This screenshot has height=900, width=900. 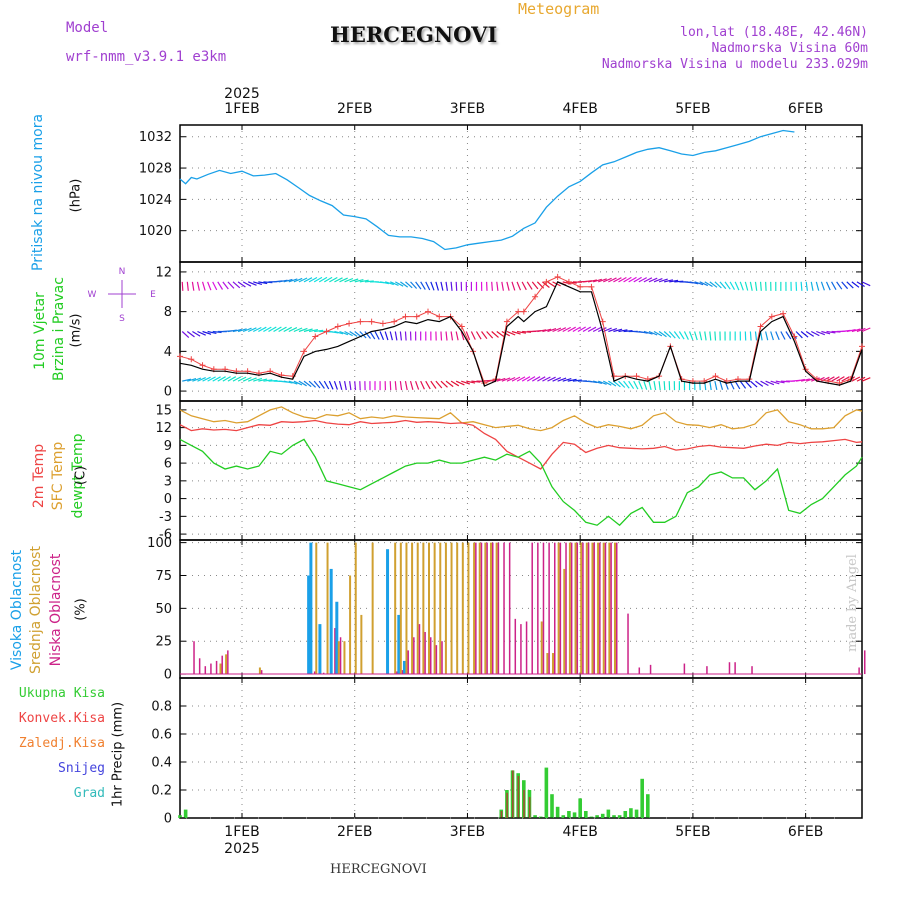 What do you see at coordinates (559, 9) in the screenshot?
I see `meteogram-subtitle: Meteogram` at bounding box center [559, 9].